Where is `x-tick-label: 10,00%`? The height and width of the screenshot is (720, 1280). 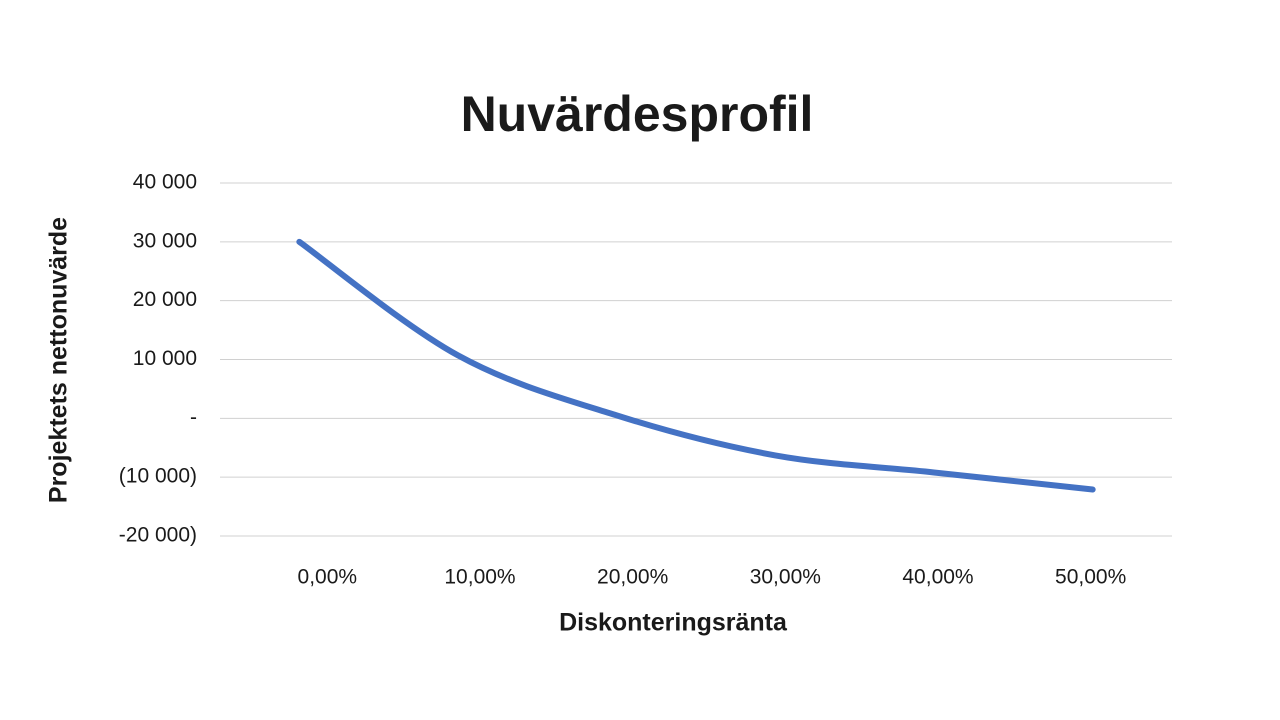 x-tick-label: 10,00% is located at coordinates (479, 577).